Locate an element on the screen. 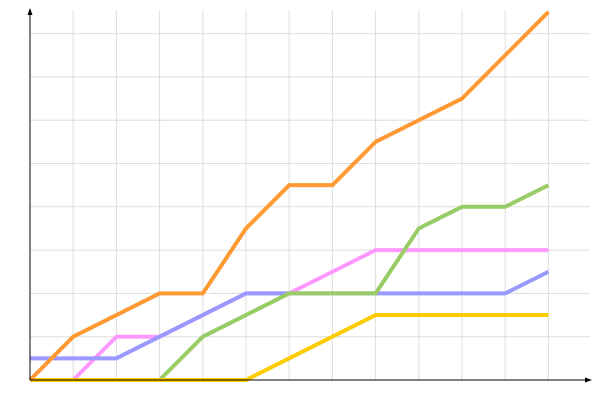  y-axis-arrow is located at coordinates (30, 11).